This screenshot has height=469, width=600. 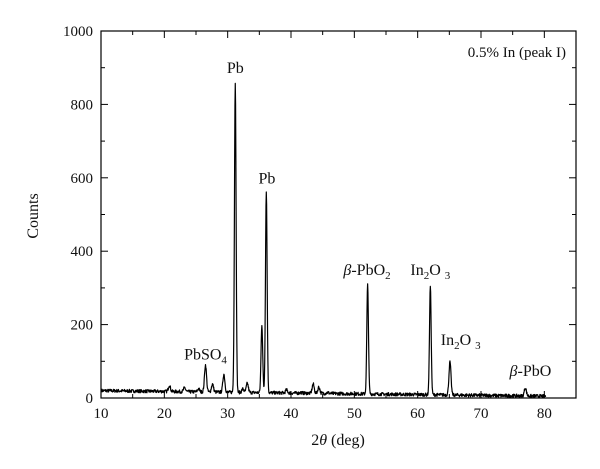 I want to click on peak-label-pb2: Pb, so click(x=266, y=178).